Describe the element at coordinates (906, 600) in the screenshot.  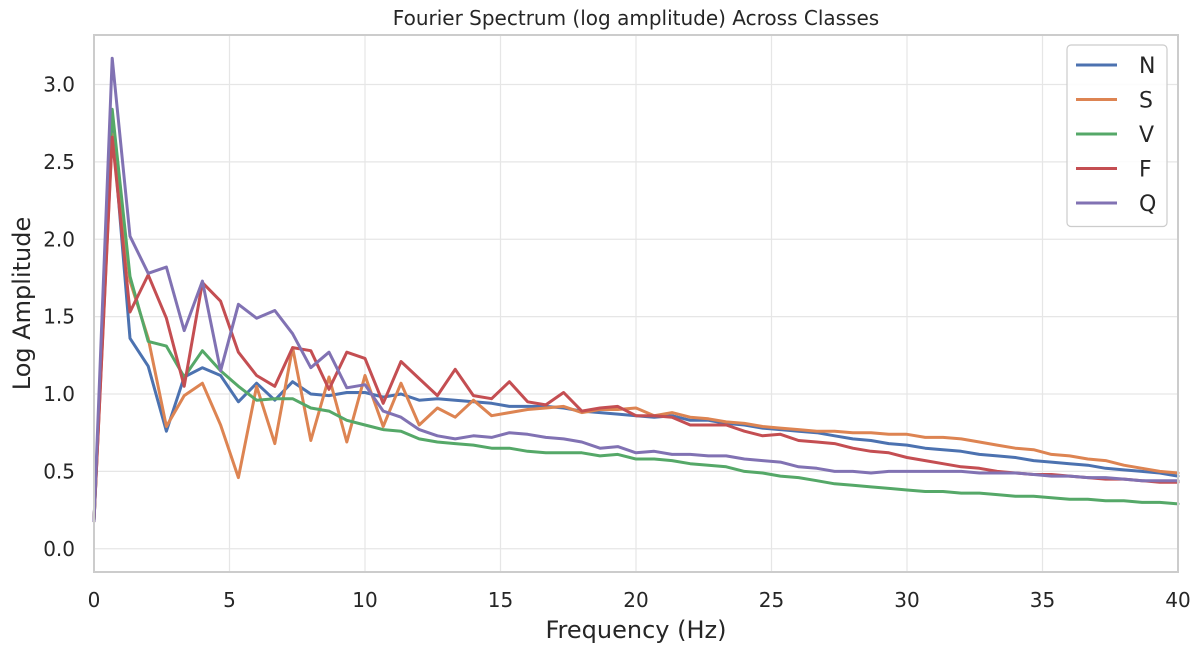
I see `x-tick-label: 30` at that location.